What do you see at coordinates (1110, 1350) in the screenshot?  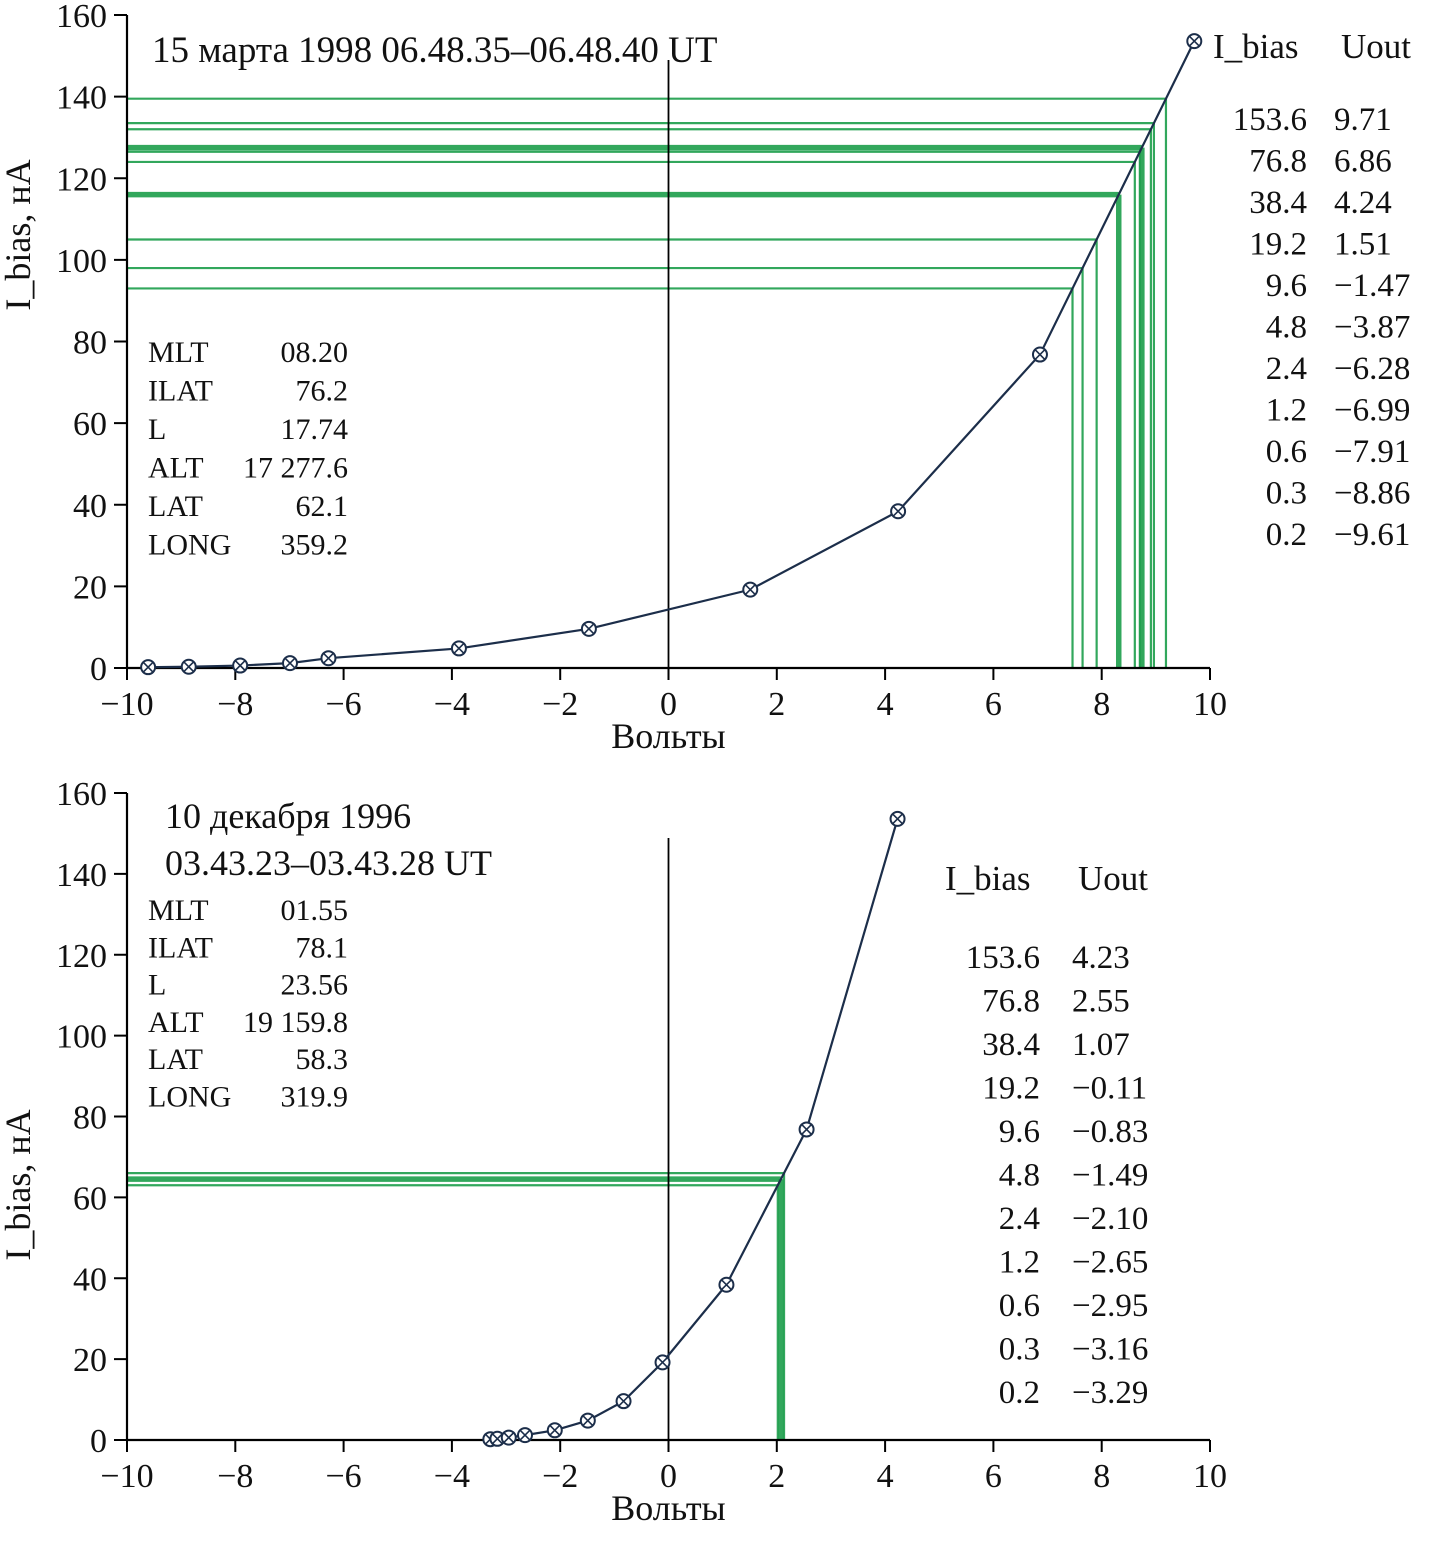 I see `table-cell-uout: −3.16` at bounding box center [1110, 1350].